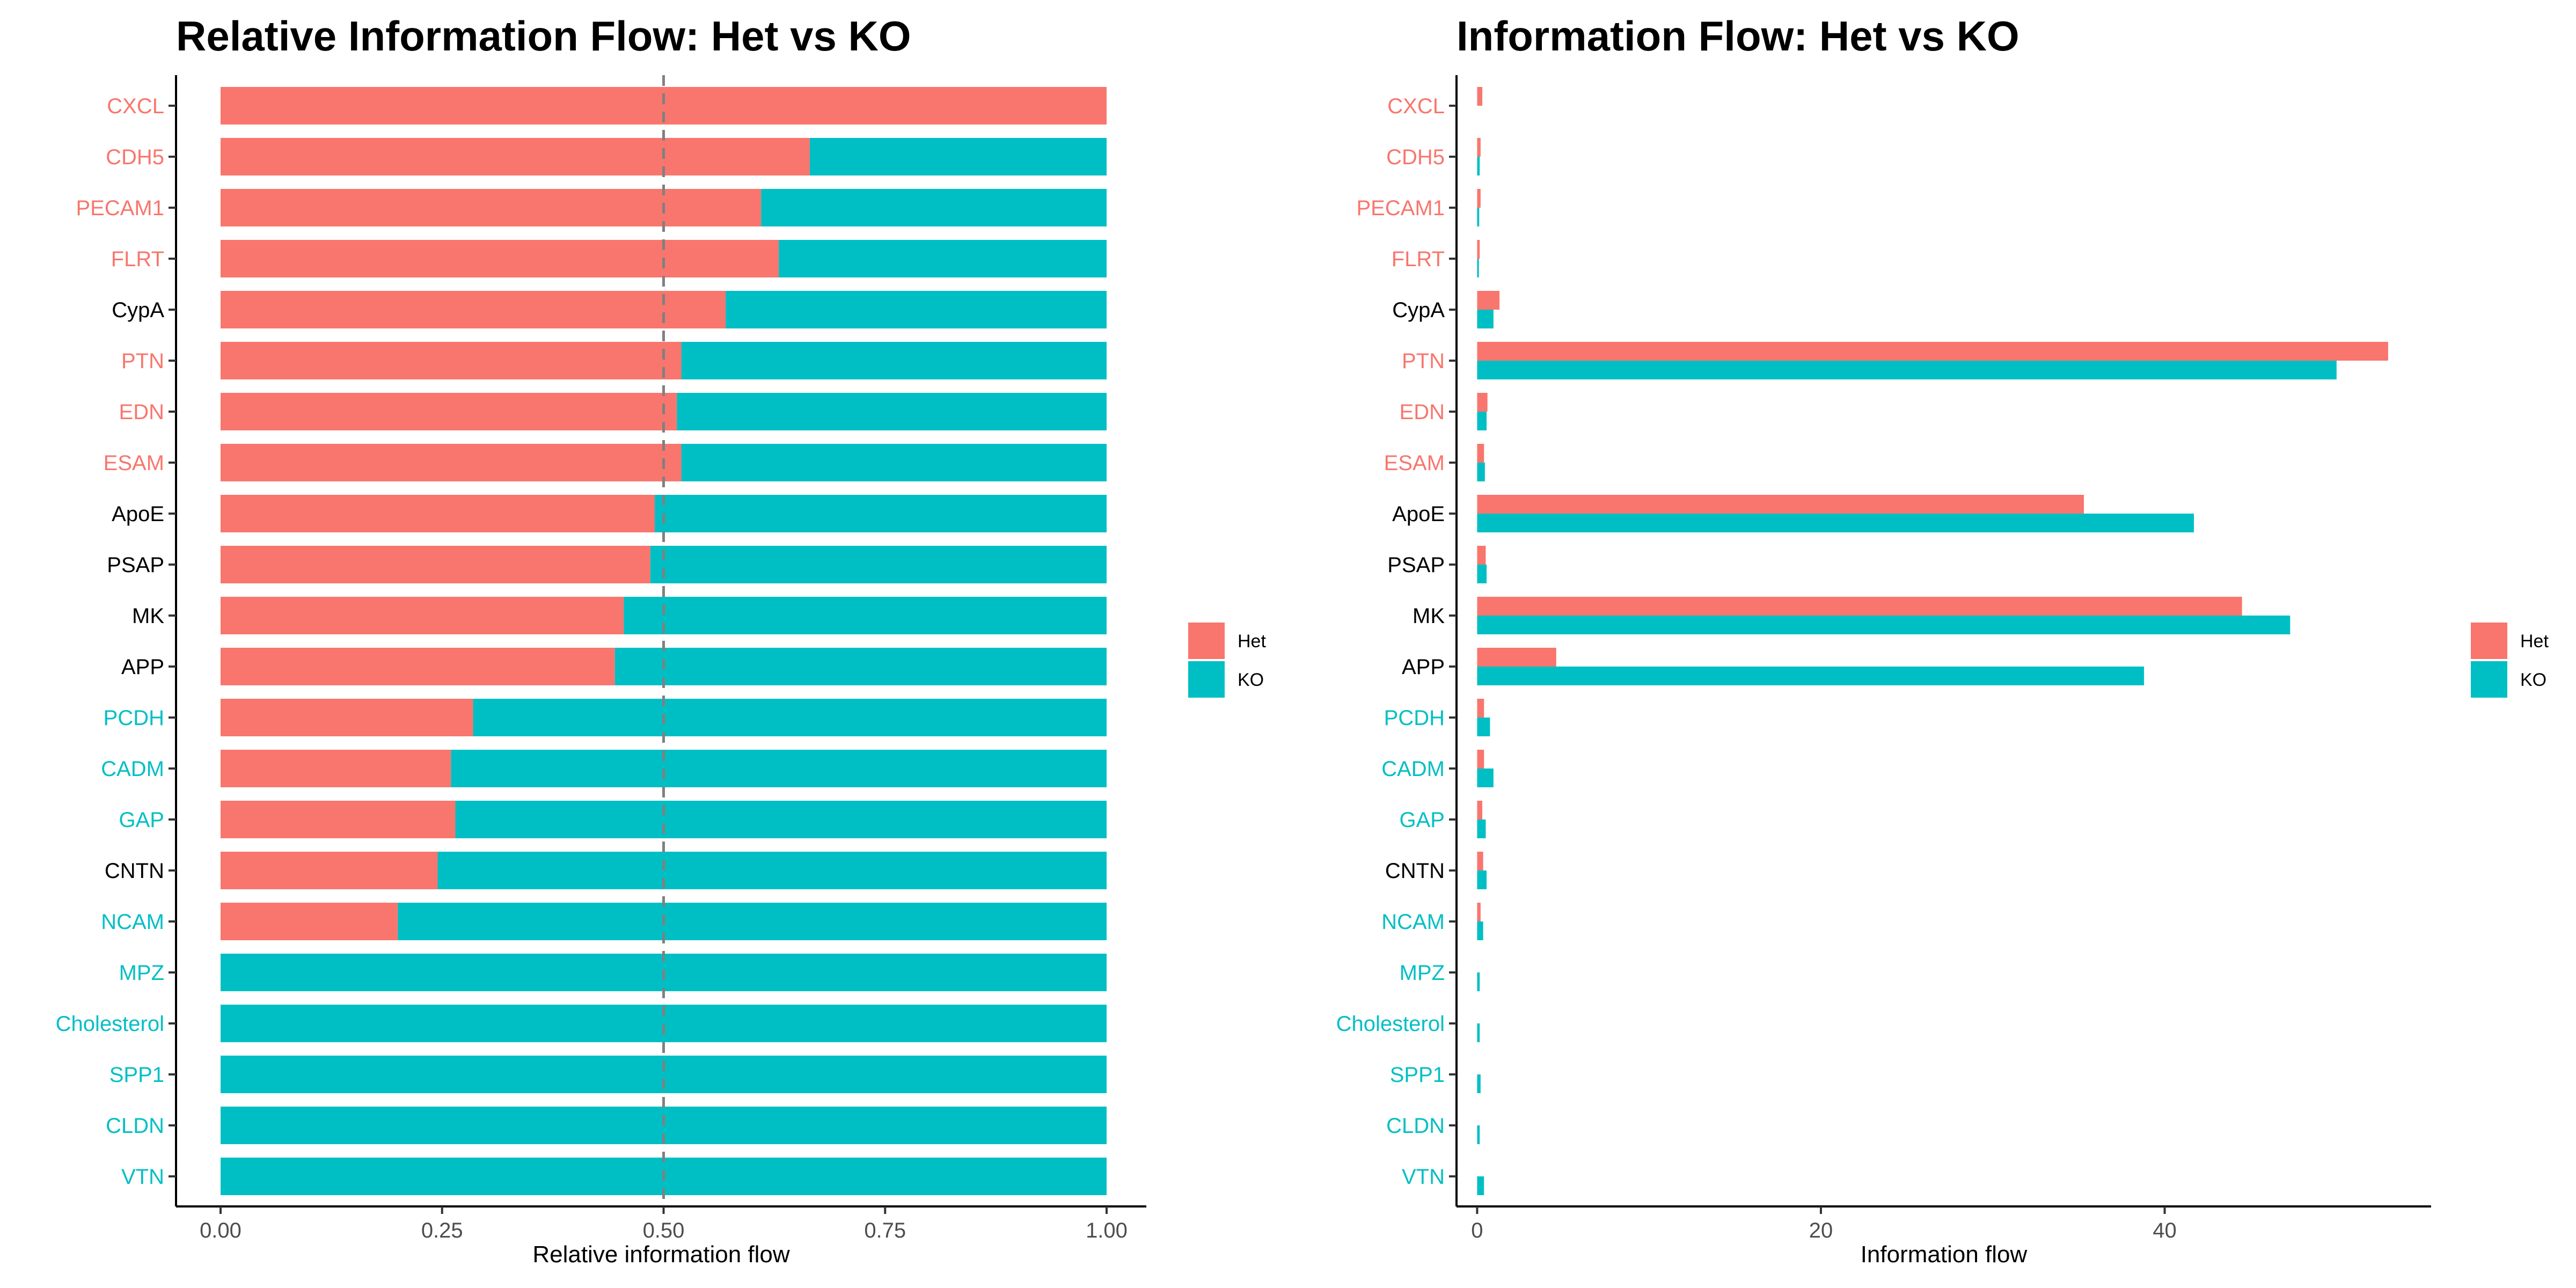 The image size is (2576, 1288). I want to click on bar-het-gap, so click(338, 819).